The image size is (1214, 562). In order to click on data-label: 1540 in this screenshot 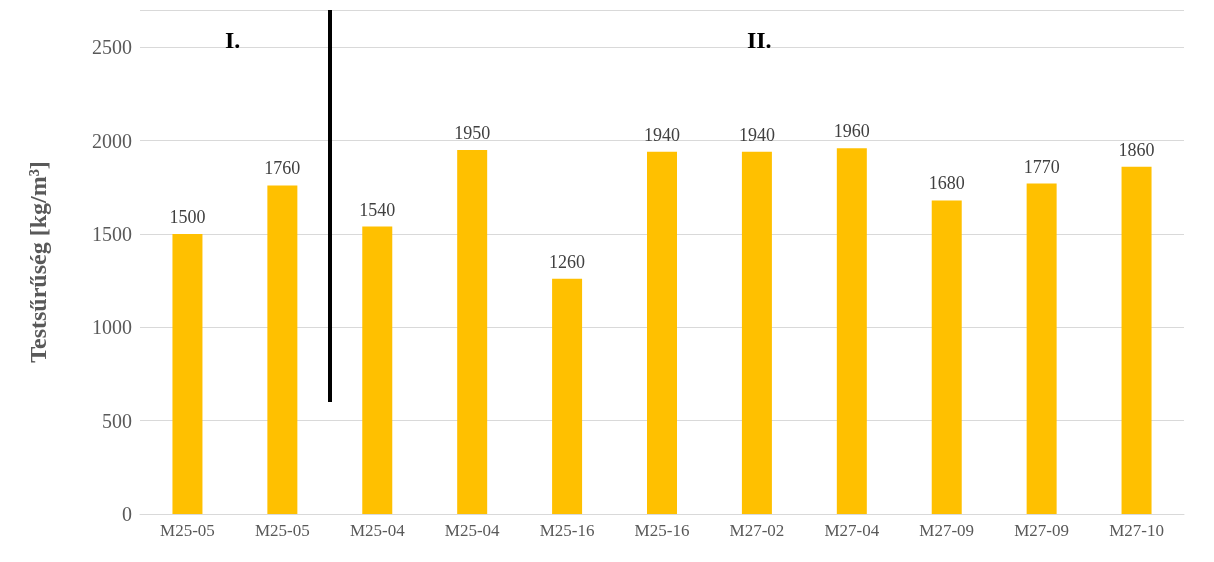, I will do `click(377, 209)`.